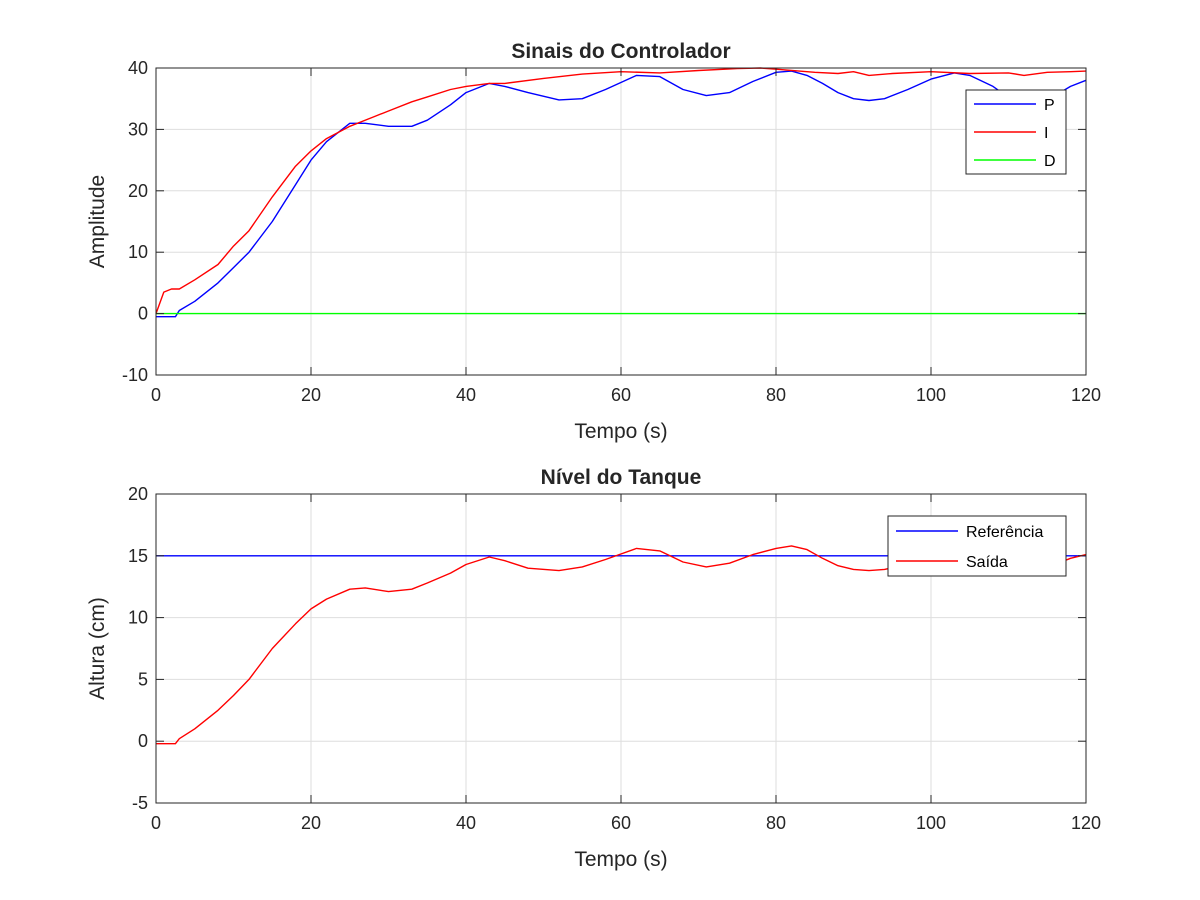 The height and width of the screenshot is (900, 1200). Describe the element at coordinates (156, 395) in the screenshot. I see `controller-x-tick-label: 0` at that location.